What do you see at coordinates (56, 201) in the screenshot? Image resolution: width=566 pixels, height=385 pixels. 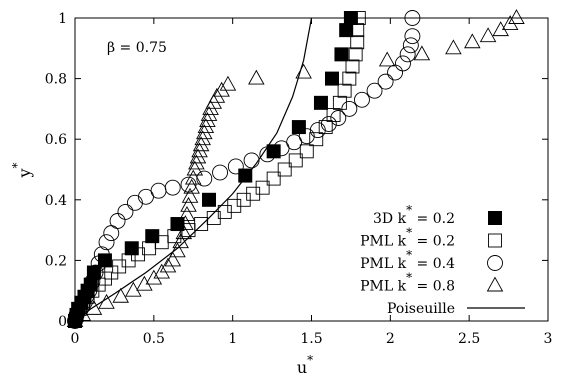 I see `y-tick-label: 0.4` at bounding box center [56, 201].